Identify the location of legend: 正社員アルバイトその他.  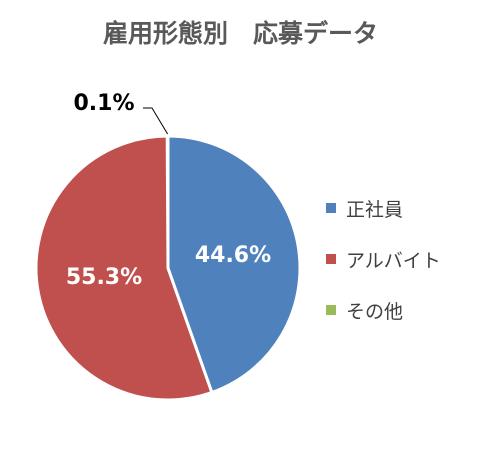
(383, 271).